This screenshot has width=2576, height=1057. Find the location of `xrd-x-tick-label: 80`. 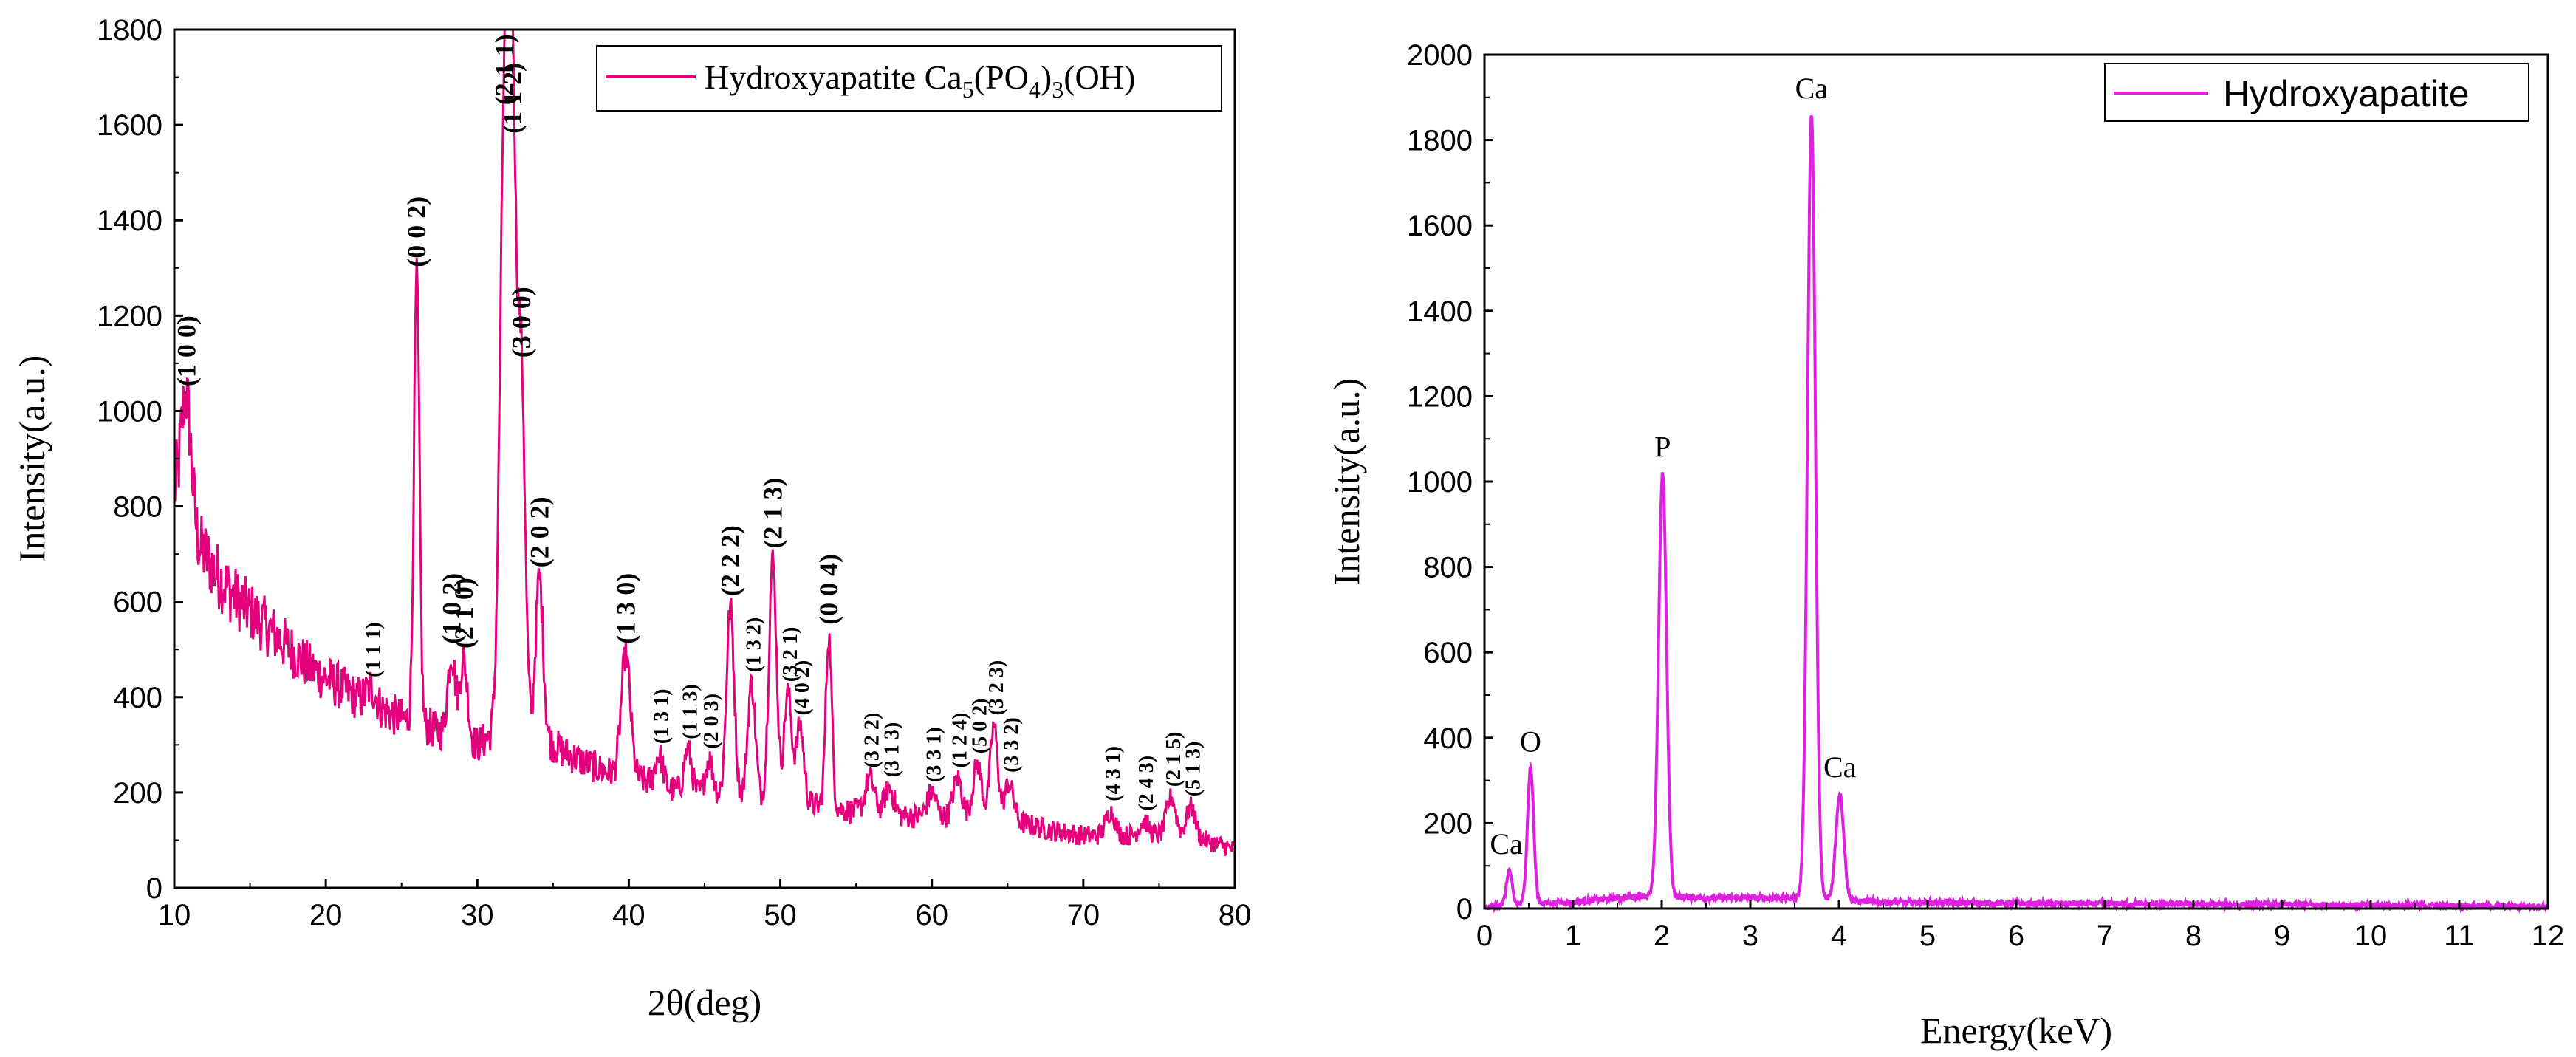

xrd-x-tick-label: 80 is located at coordinates (1235, 915).